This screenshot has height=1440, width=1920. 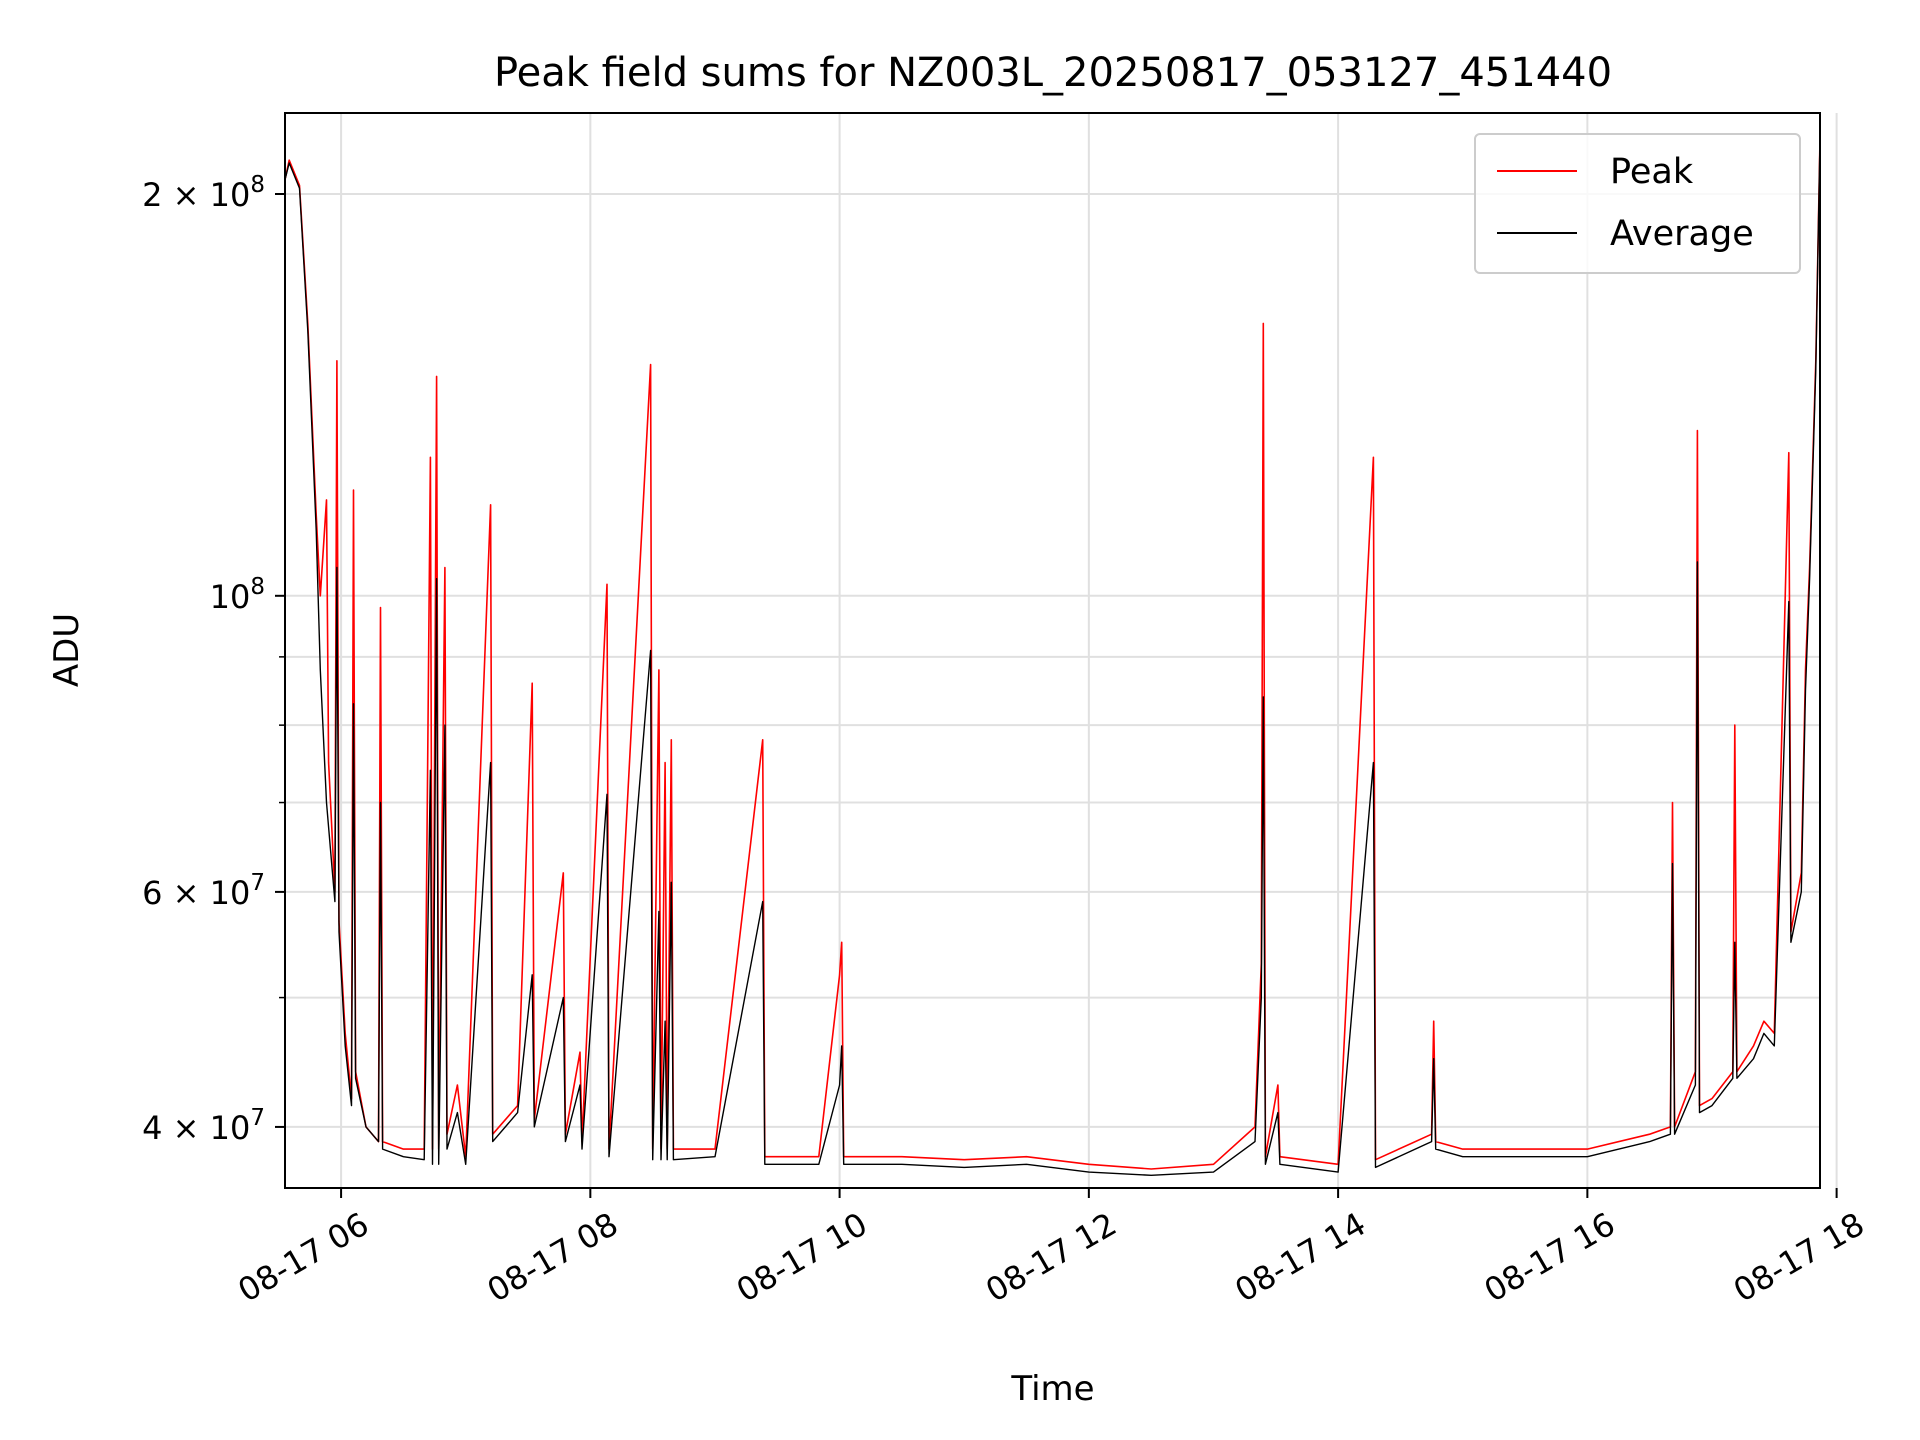 I want to click on legend-peak-label: Peak, so click(x=1652, y=172).